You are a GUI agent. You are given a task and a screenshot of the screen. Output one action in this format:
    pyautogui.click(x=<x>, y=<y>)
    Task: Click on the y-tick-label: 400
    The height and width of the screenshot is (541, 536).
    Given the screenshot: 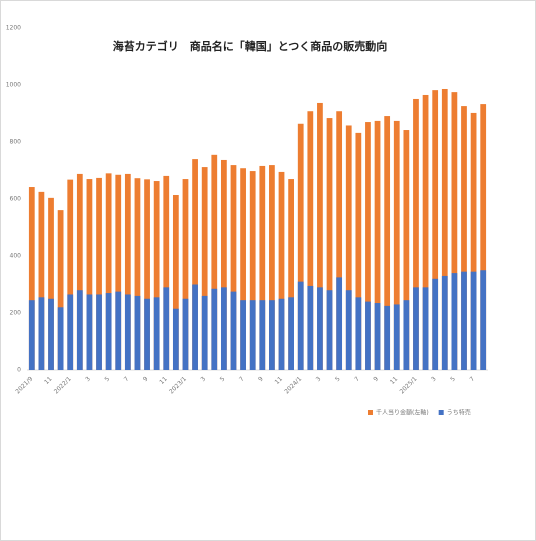 What is the action you would take?
    pyautogui.click(x=16, y=256)
    